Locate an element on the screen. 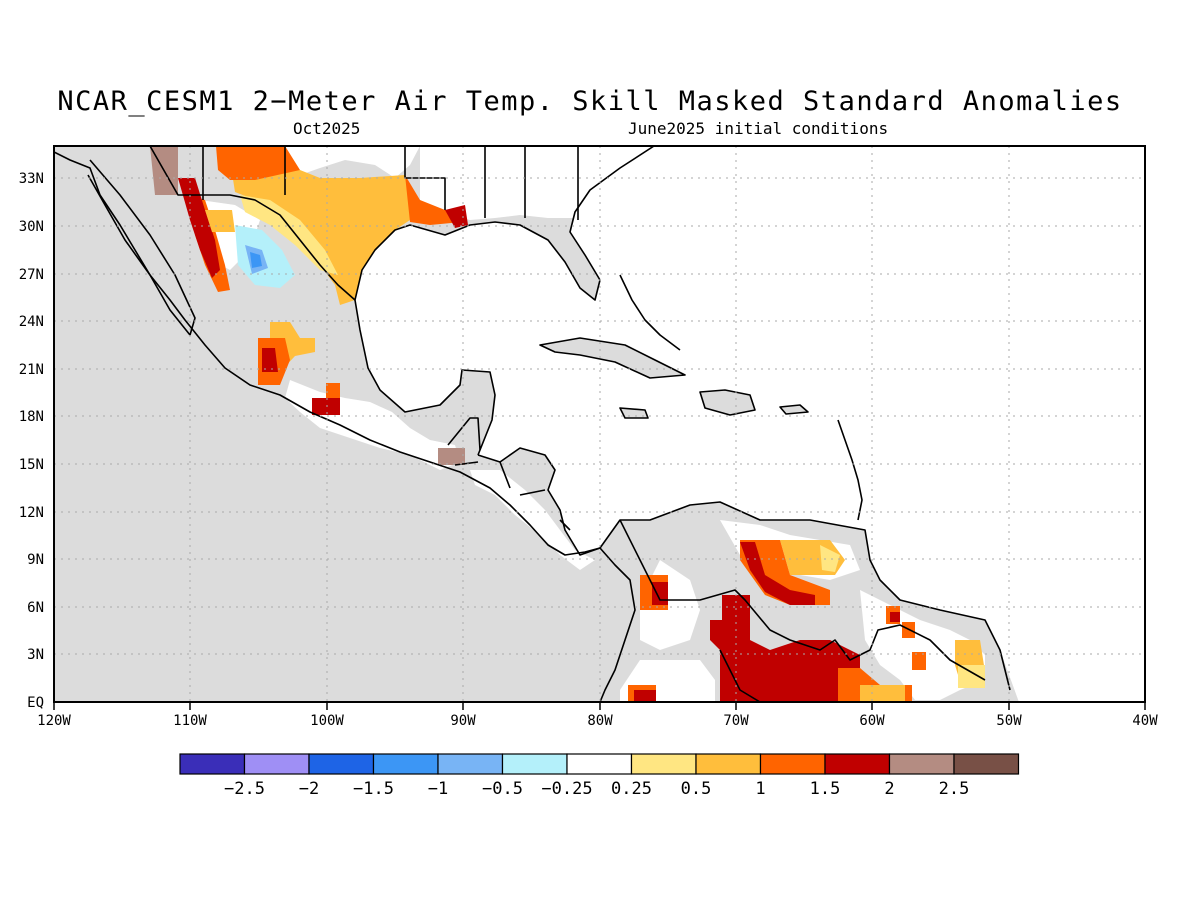  lon-label: 60W is located at coordinates (872, 721).